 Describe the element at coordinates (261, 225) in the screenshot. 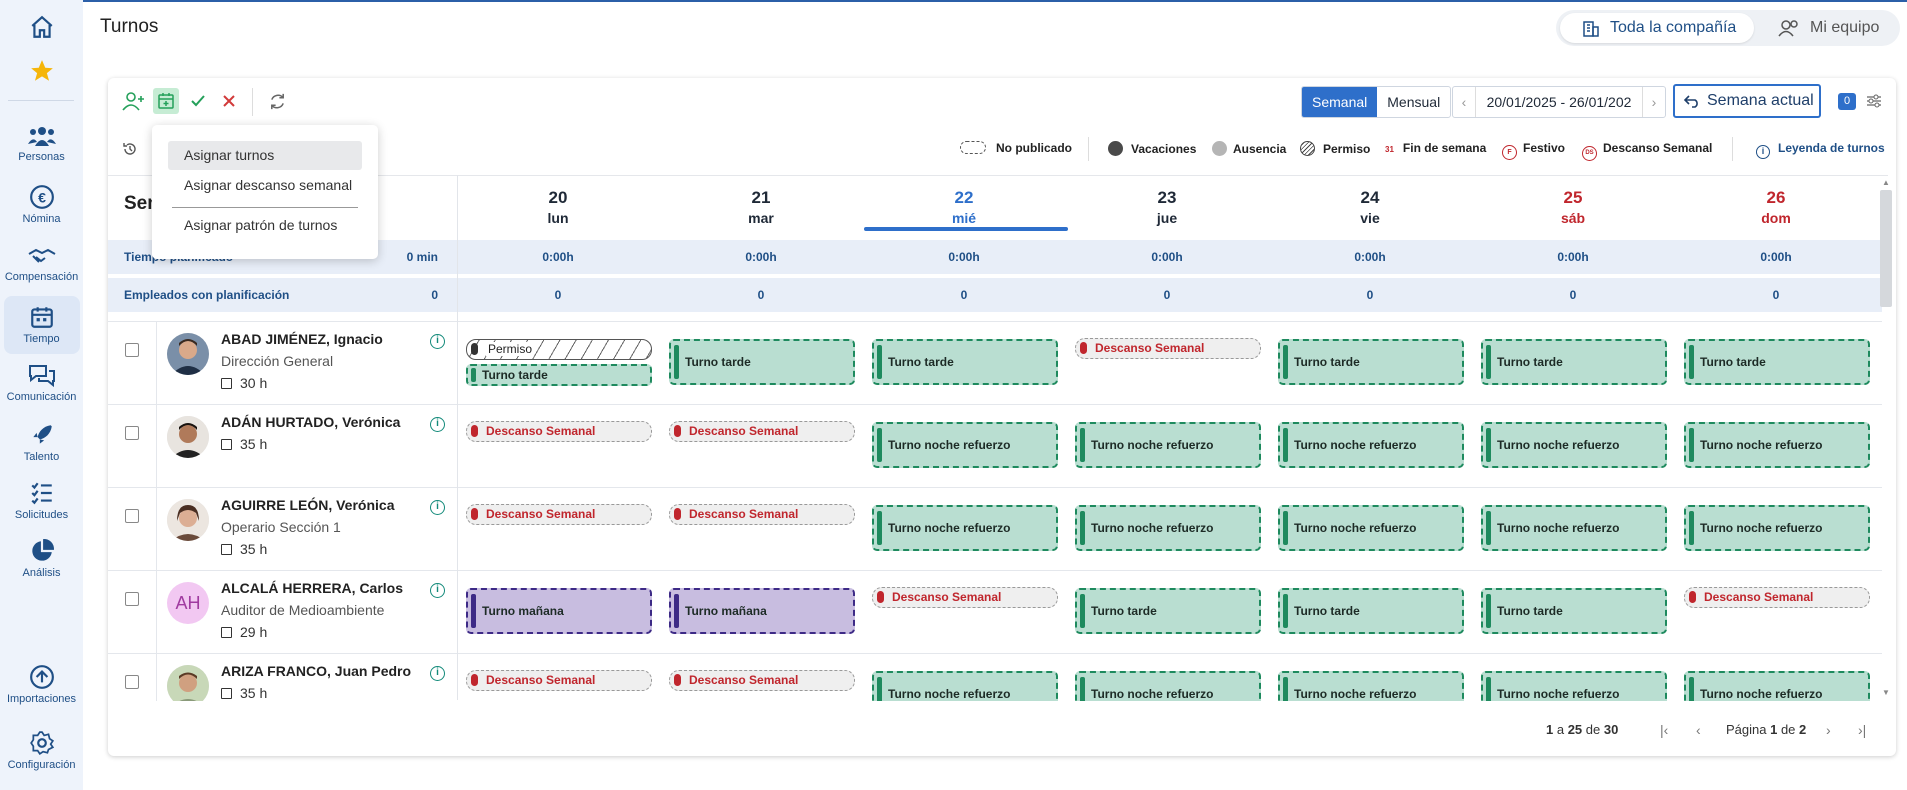

I see `menu-item-assign-pattern: Asignar patrón de turnos` at that location.